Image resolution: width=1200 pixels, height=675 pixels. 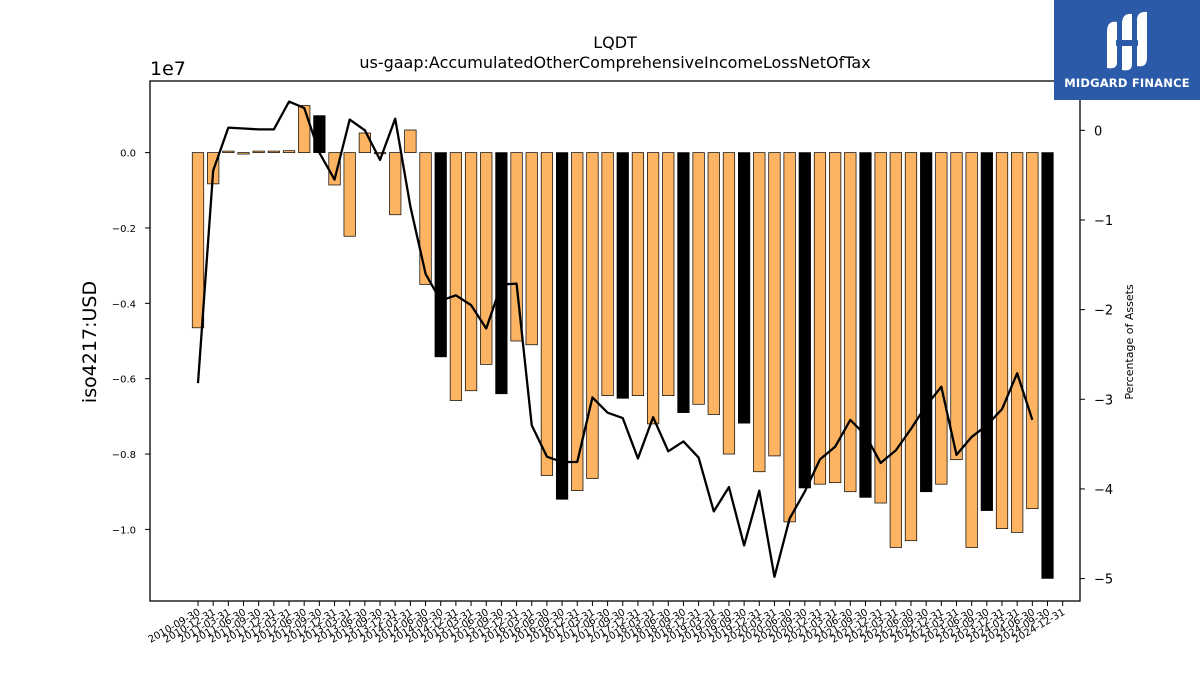 I want to click on y2-tick-label: −1, so click(x=1103, y=221).